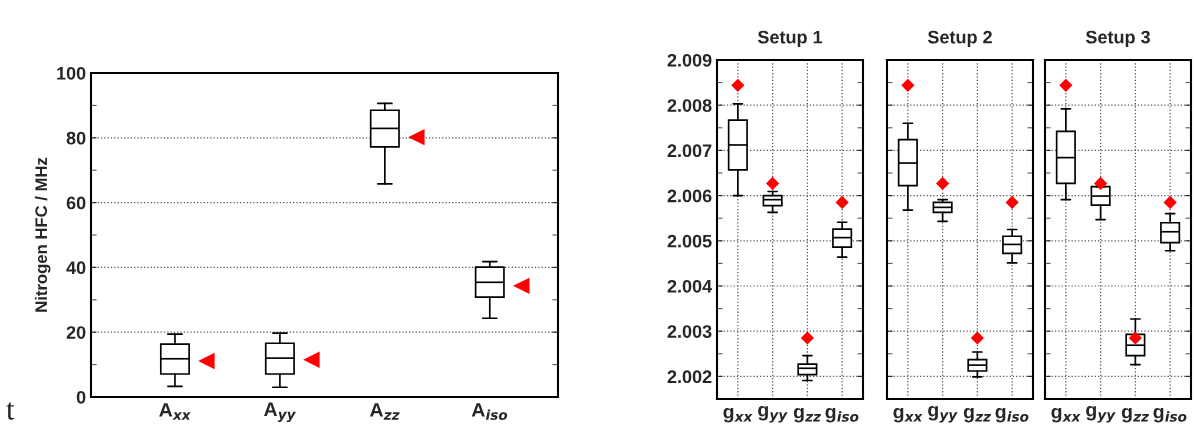 The width and height of the screenshot is (1195, 427). Describe the element at coordinates (790, 39) in the screenshot. I see `chart-title: Setup 1` at that location.